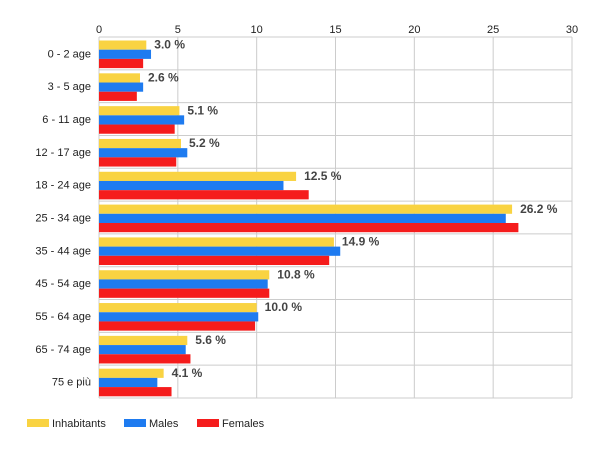 Image resolution: width=600 pixels, height=450 pixels. I want to click on x-tick-label: 5, so click(178, 30).